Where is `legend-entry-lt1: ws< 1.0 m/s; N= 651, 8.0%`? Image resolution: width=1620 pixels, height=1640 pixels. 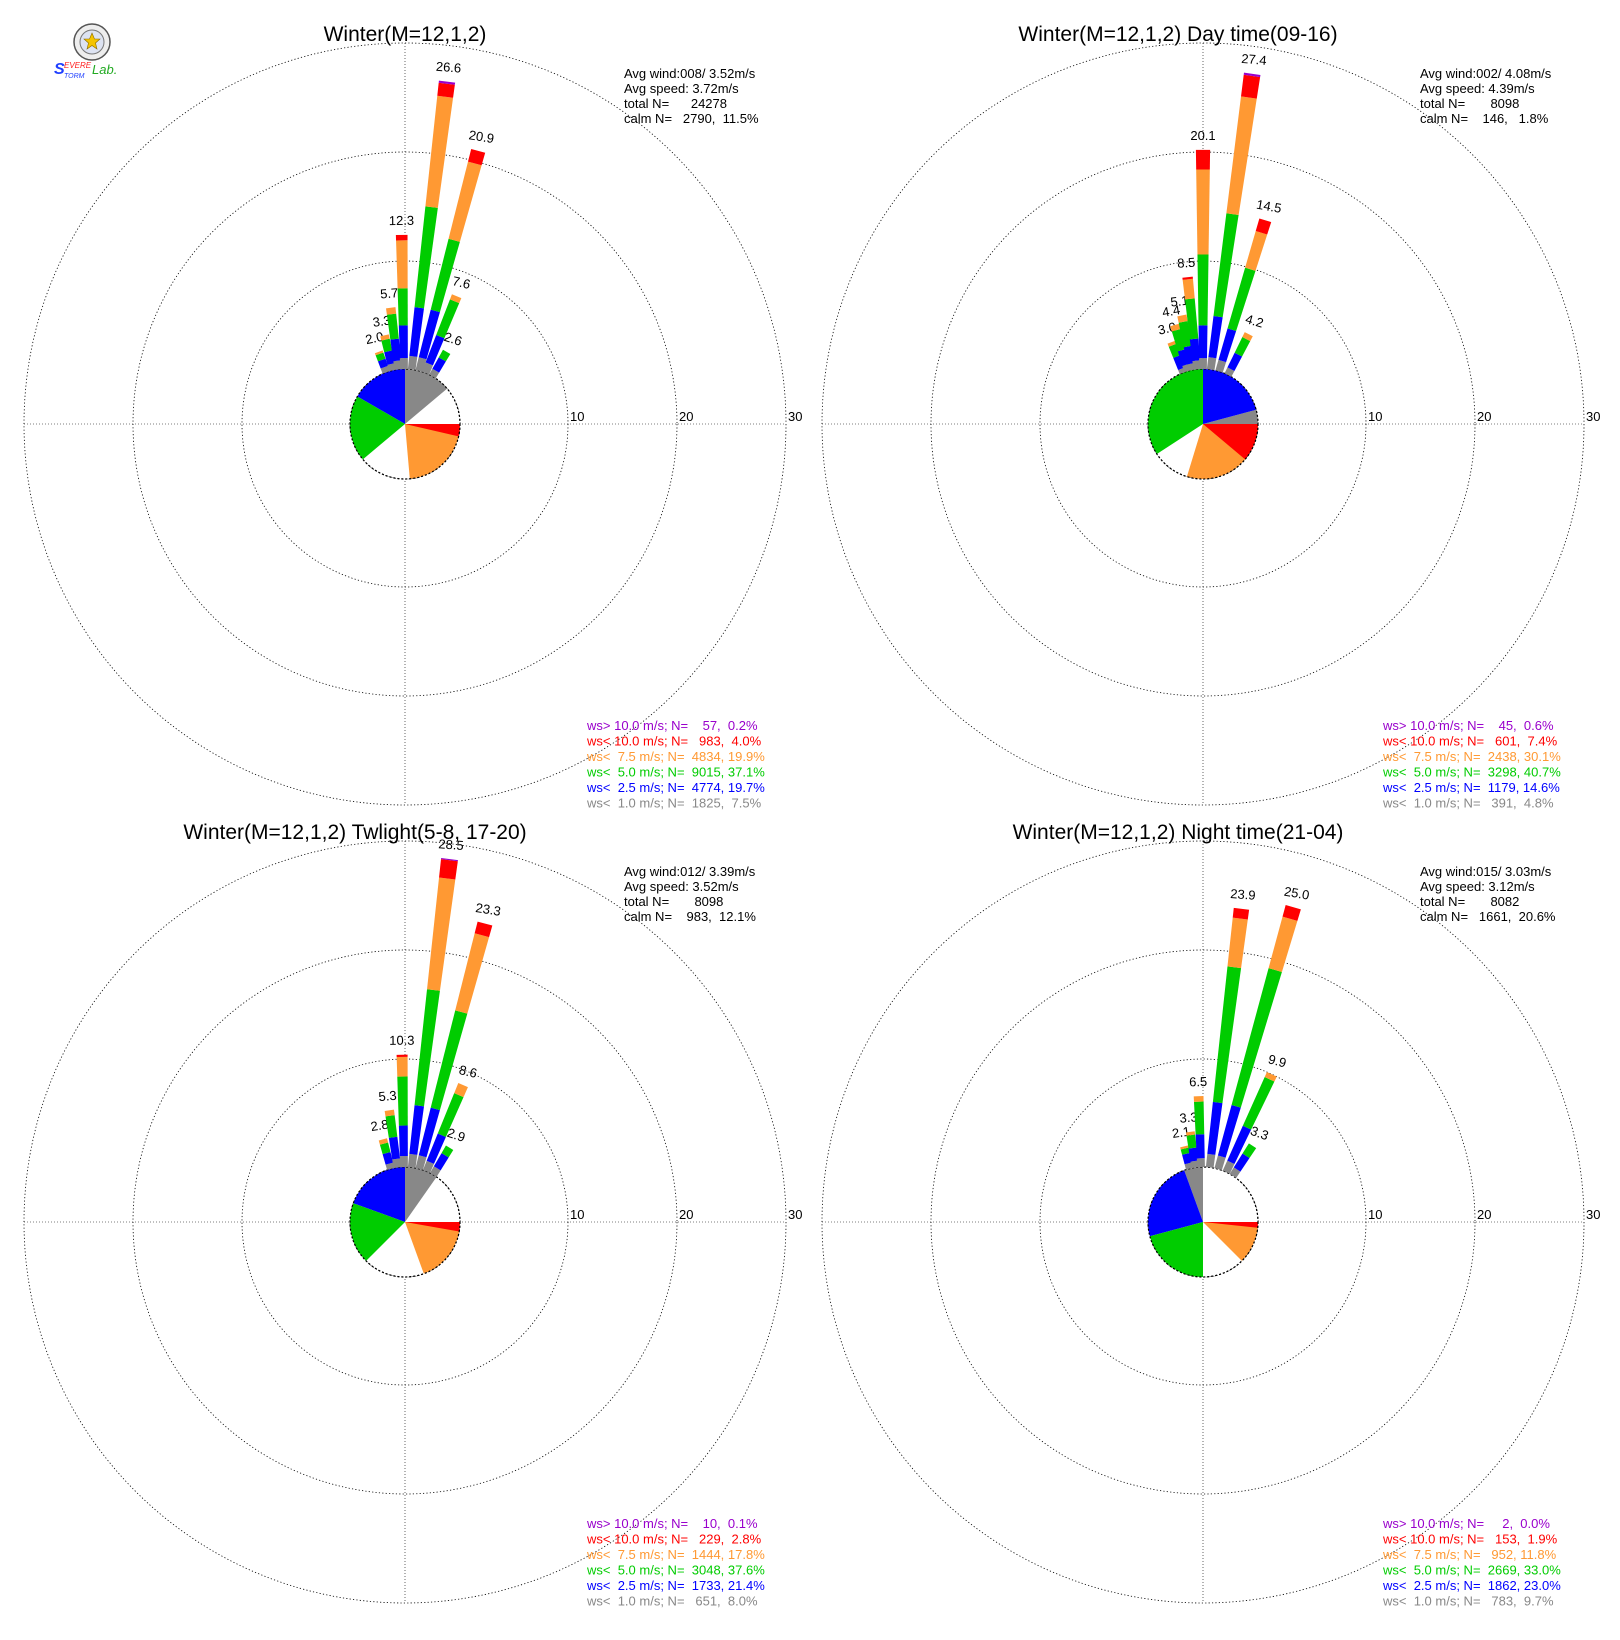 legend-entry-lt1: ws< 1.0 m/s; N= 651, 8.0% is located at coordinates (672, 1601).